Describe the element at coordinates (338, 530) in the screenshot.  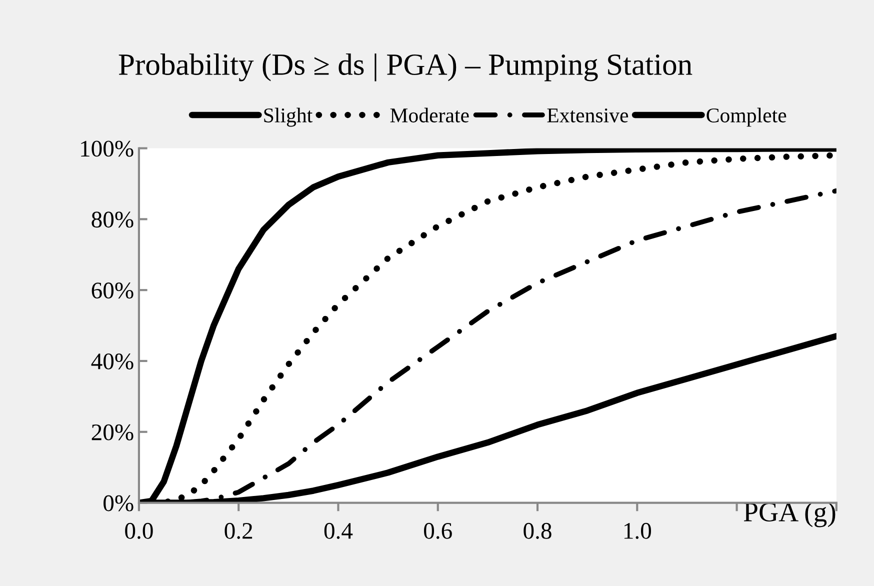
I see `x-tick-label: 0.4` at that location.